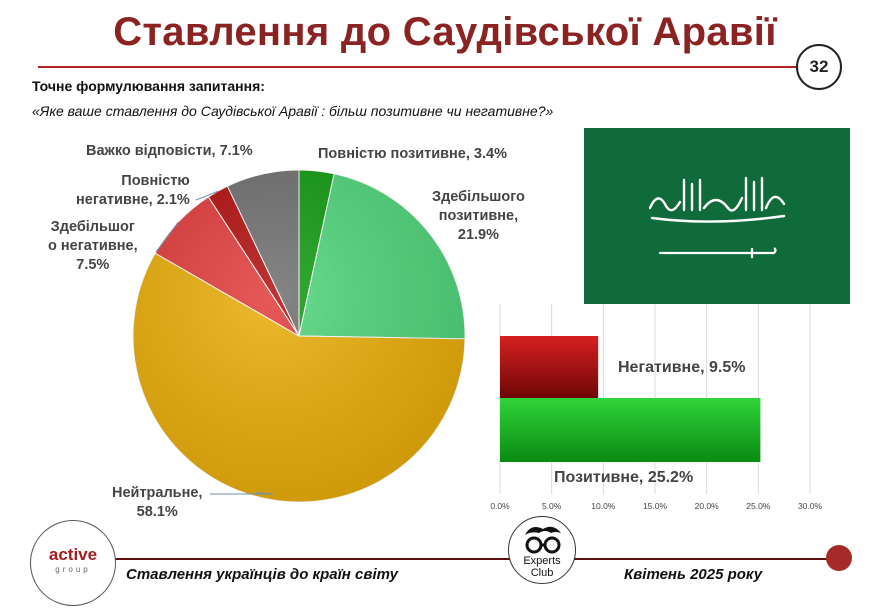 The image size is (890, 614). What do you see at coordinates (839, 558) in the screenshot?
I see `footer-dot` at bounding box center [839, 558].